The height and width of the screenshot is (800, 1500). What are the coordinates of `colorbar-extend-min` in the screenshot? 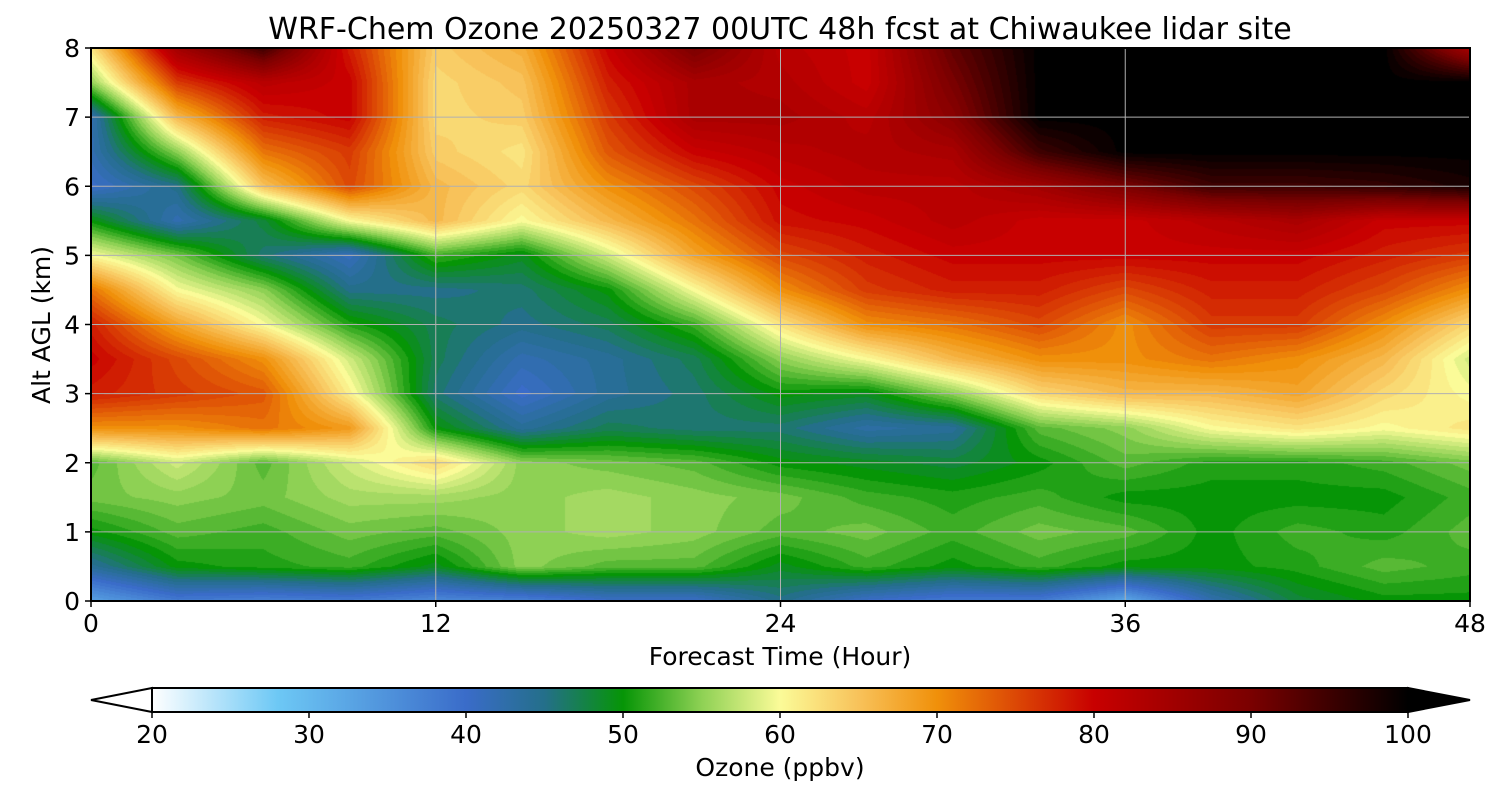 It's located at (121, 700).